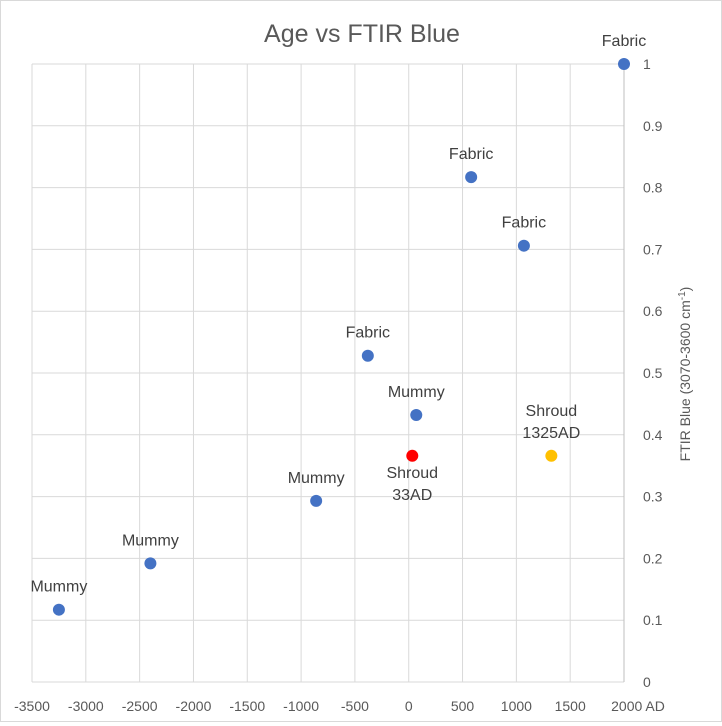 The height and width of the screenshot is (726, 722). Describe the element at coordinates (653, 435) in the screenshot. I see `y-tick-label: 0.4` at that location.